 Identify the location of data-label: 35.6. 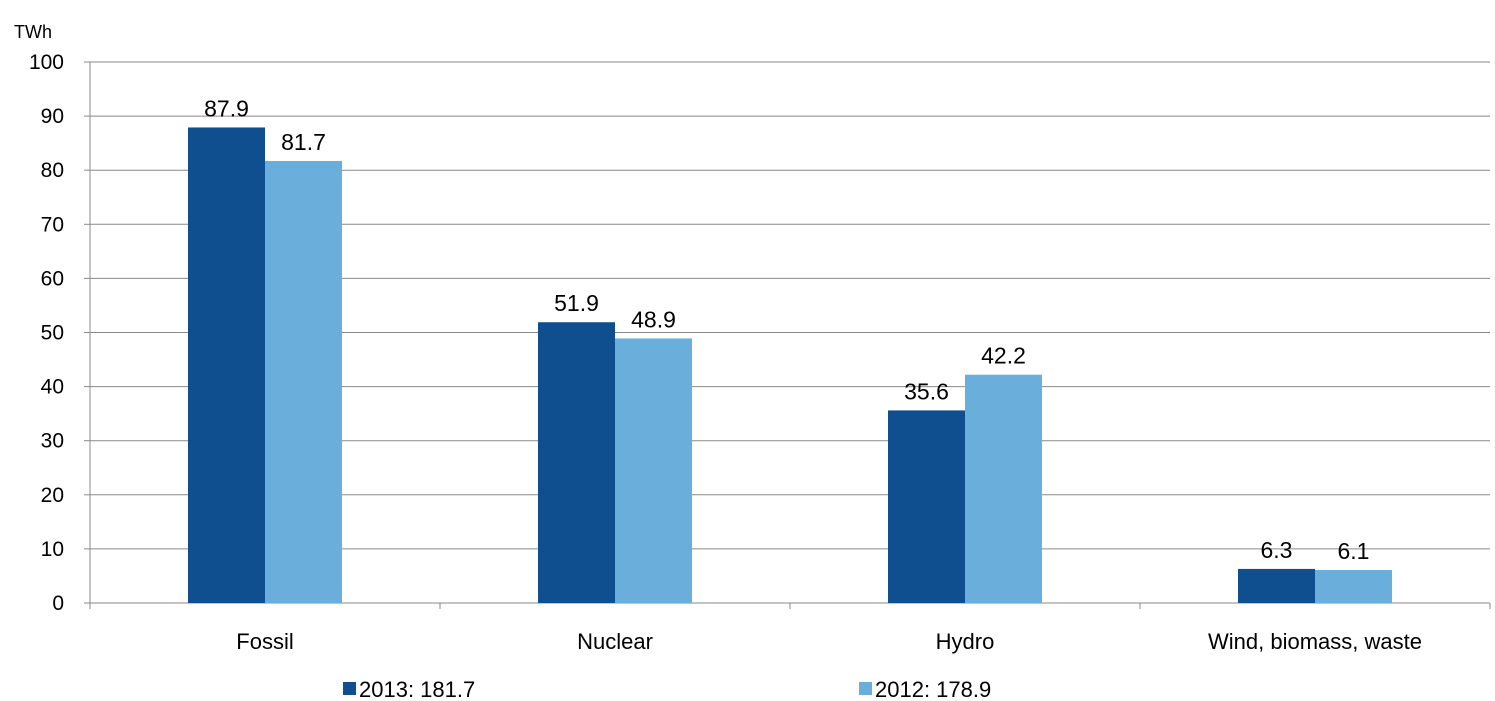
(926, 391).